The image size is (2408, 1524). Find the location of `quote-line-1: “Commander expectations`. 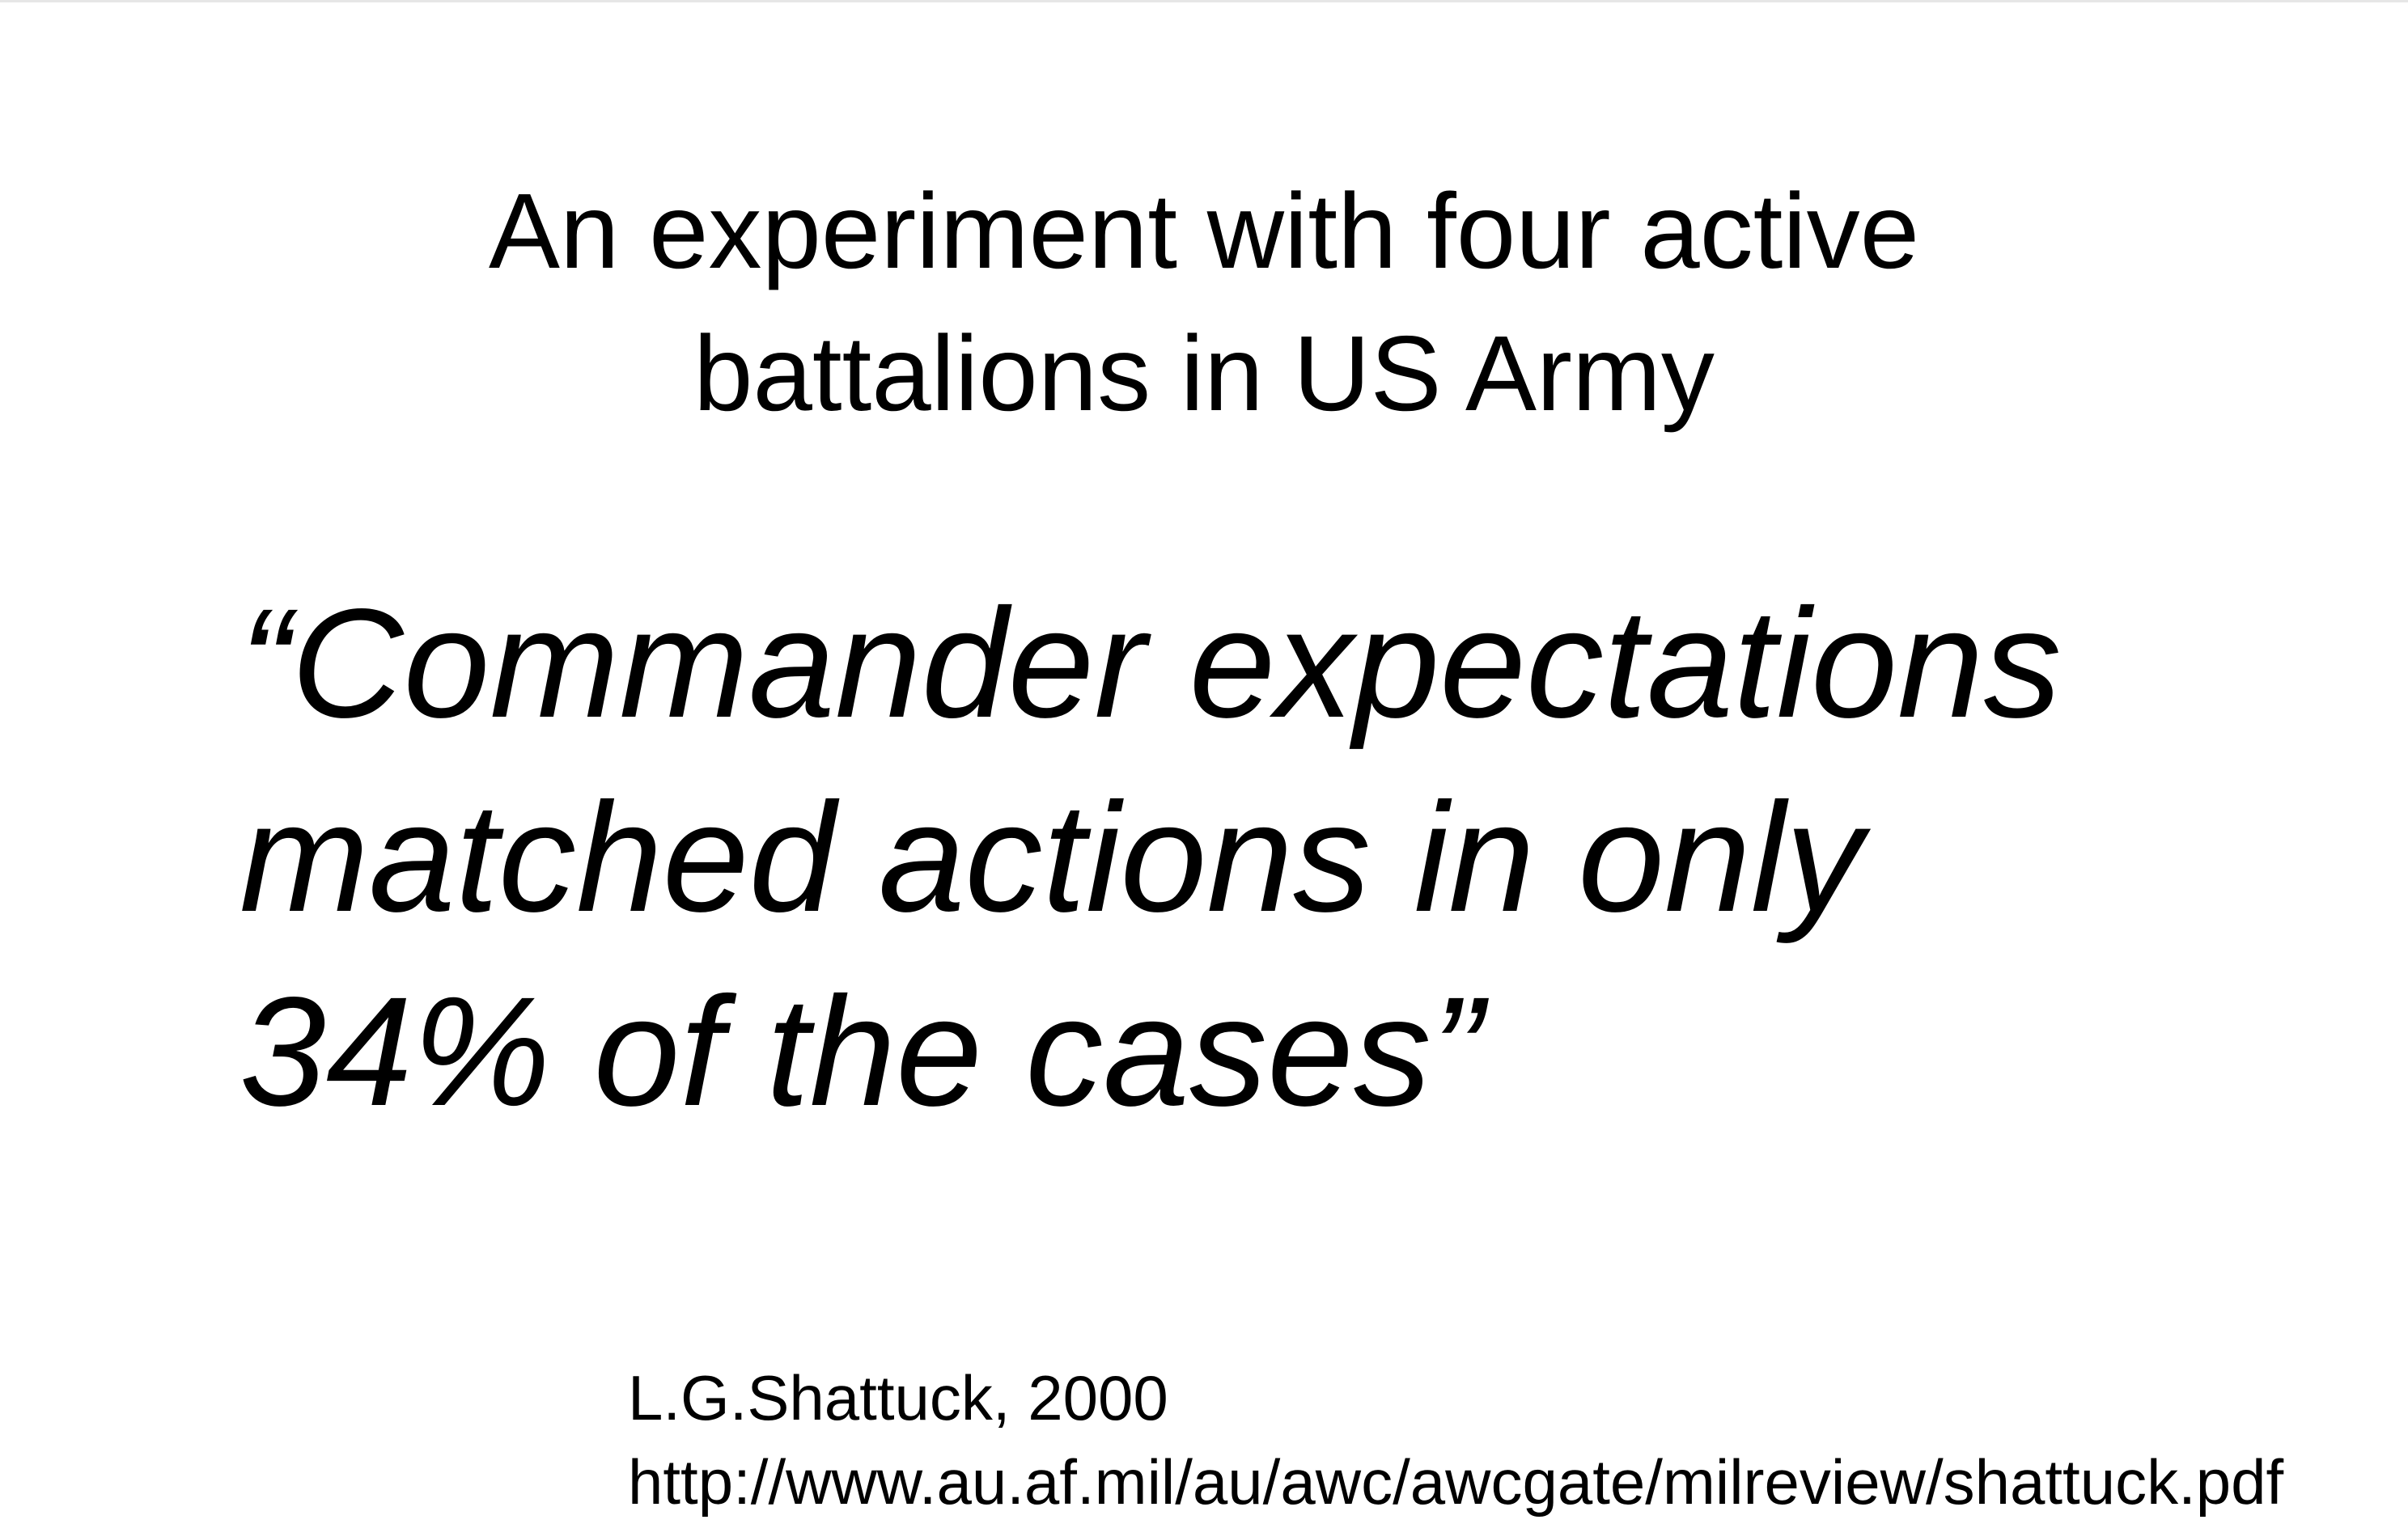

quote-line-1: “Commander expectations is located at coordinates (1151, 663).